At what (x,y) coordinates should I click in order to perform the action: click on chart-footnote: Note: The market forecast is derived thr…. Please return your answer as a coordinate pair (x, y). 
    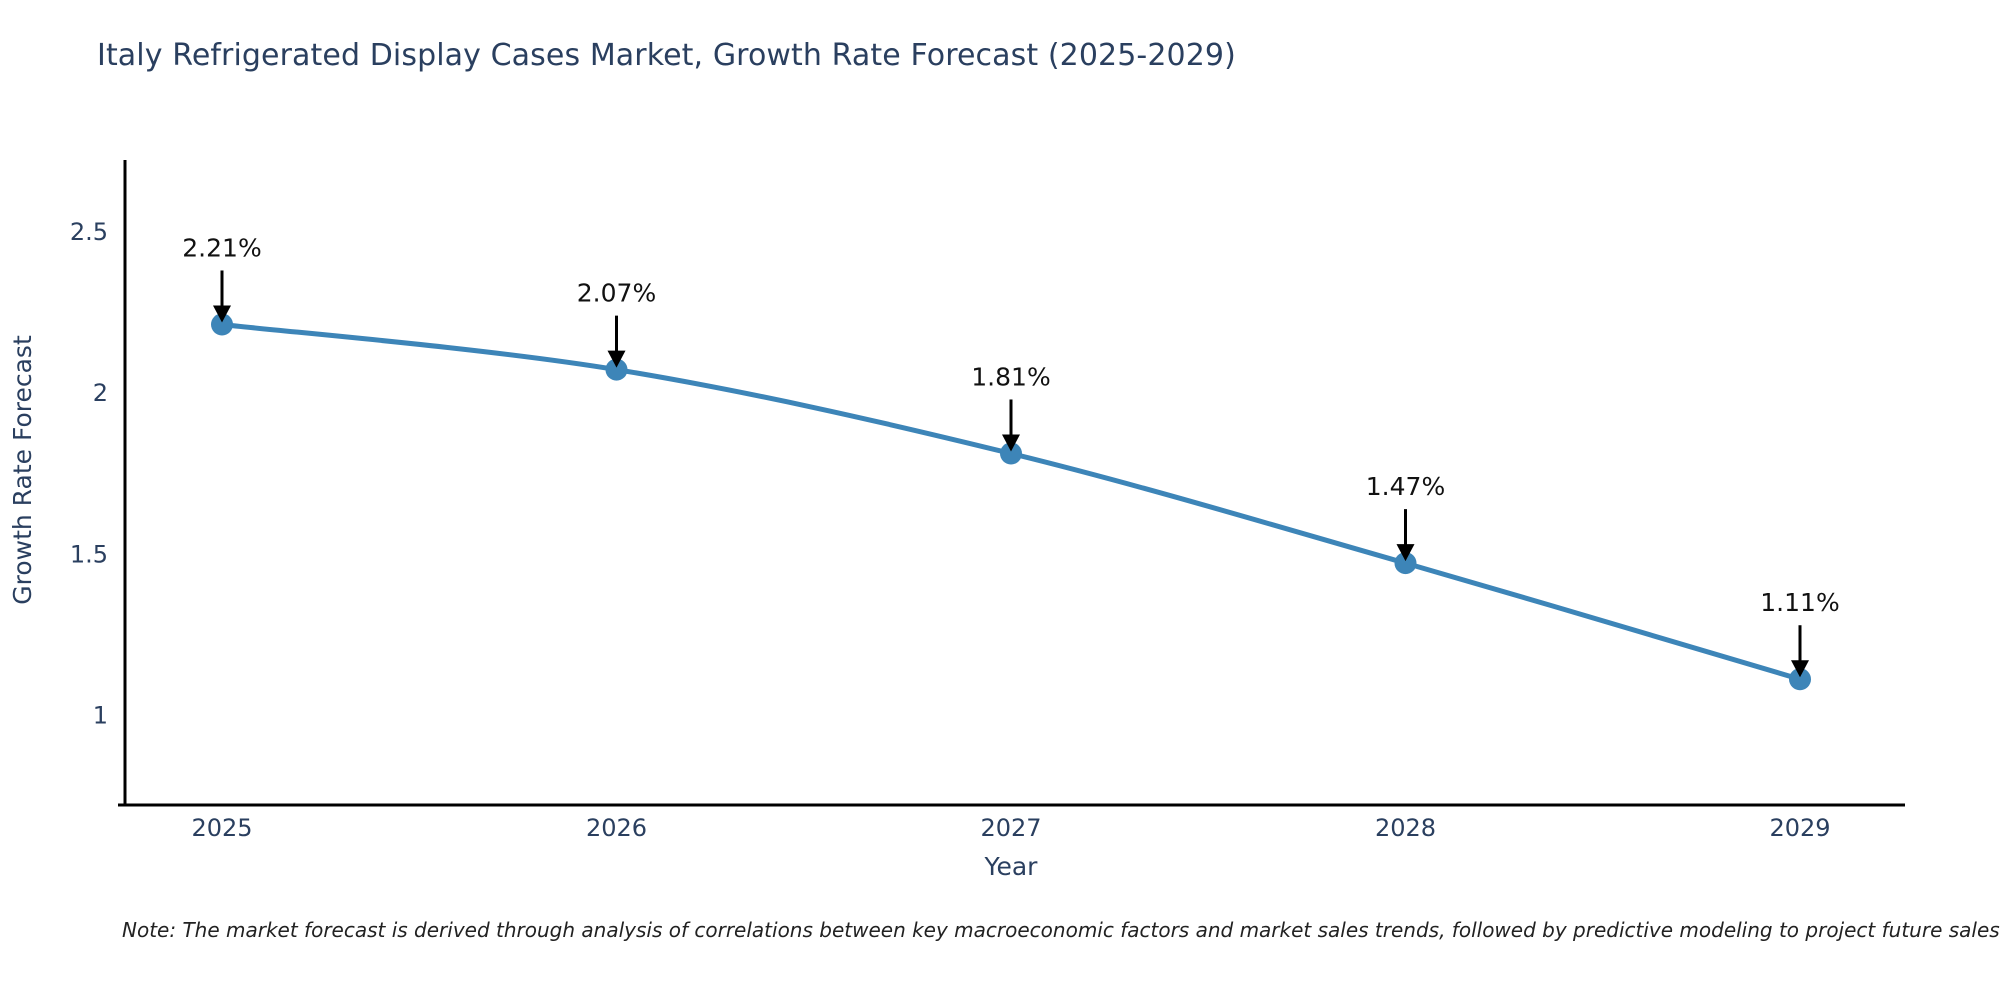
    Looking at the image, I should click on (1061, 930).